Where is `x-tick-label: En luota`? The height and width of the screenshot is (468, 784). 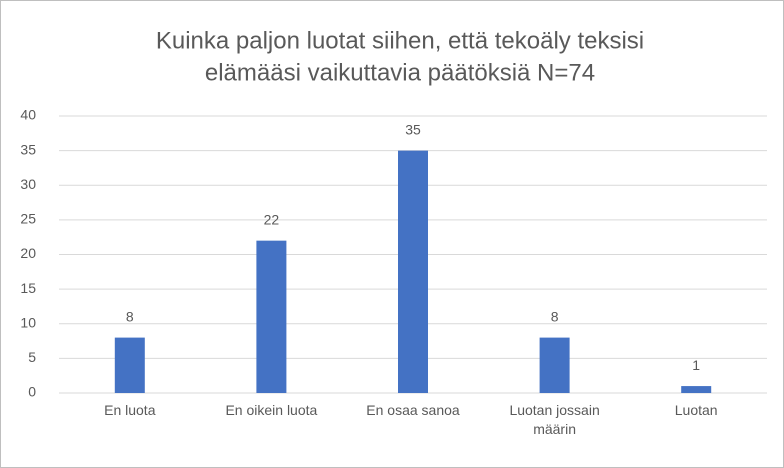 x-tick-label: En luota is located at coordinates (130, 410).